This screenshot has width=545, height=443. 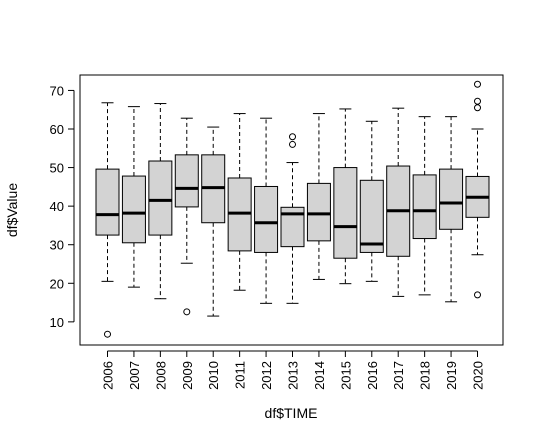 I want to click on x-tick-label: 2014, so click(x=319, y=375).